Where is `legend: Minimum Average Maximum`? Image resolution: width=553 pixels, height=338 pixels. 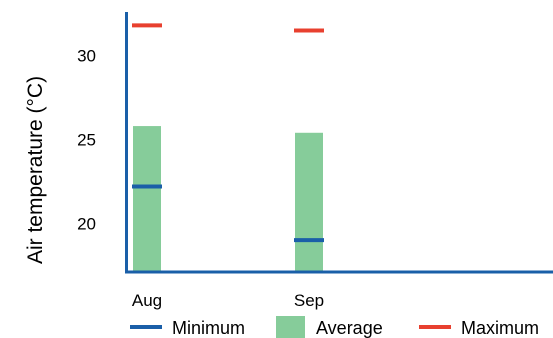
legend: Minimum Average Maximum is located at coordinates (334, 327).